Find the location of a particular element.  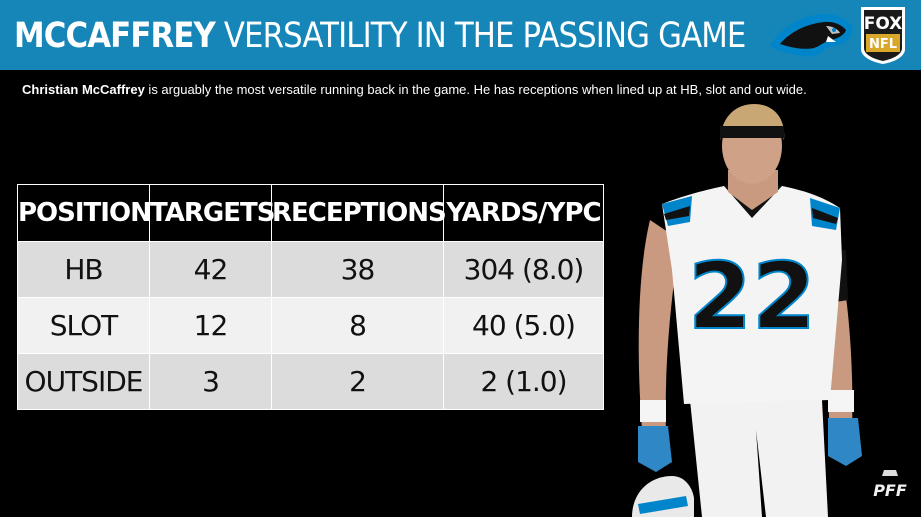

cell-targets: 42 is located at coordinates (210, 269).